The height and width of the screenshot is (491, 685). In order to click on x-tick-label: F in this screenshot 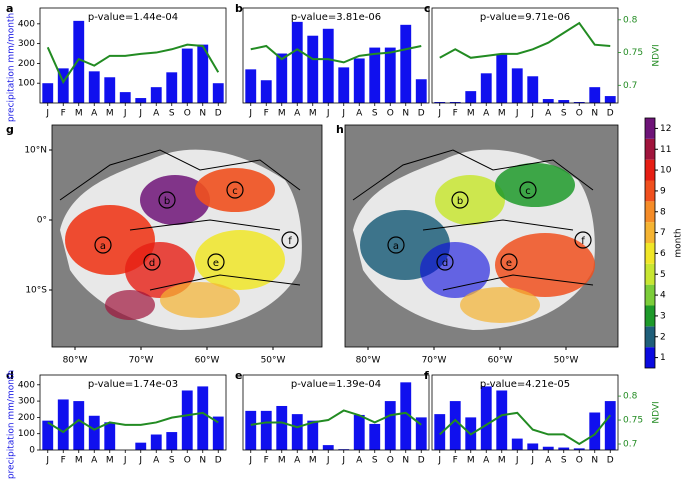, I will do `click(63, 461)`.